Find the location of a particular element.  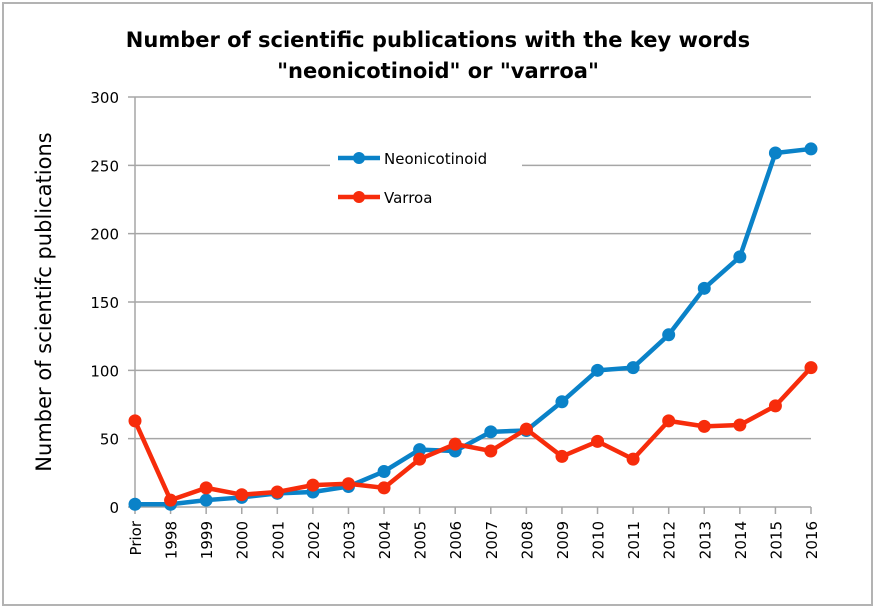

legend-label: Varroa is located at coordinates (408, 198).